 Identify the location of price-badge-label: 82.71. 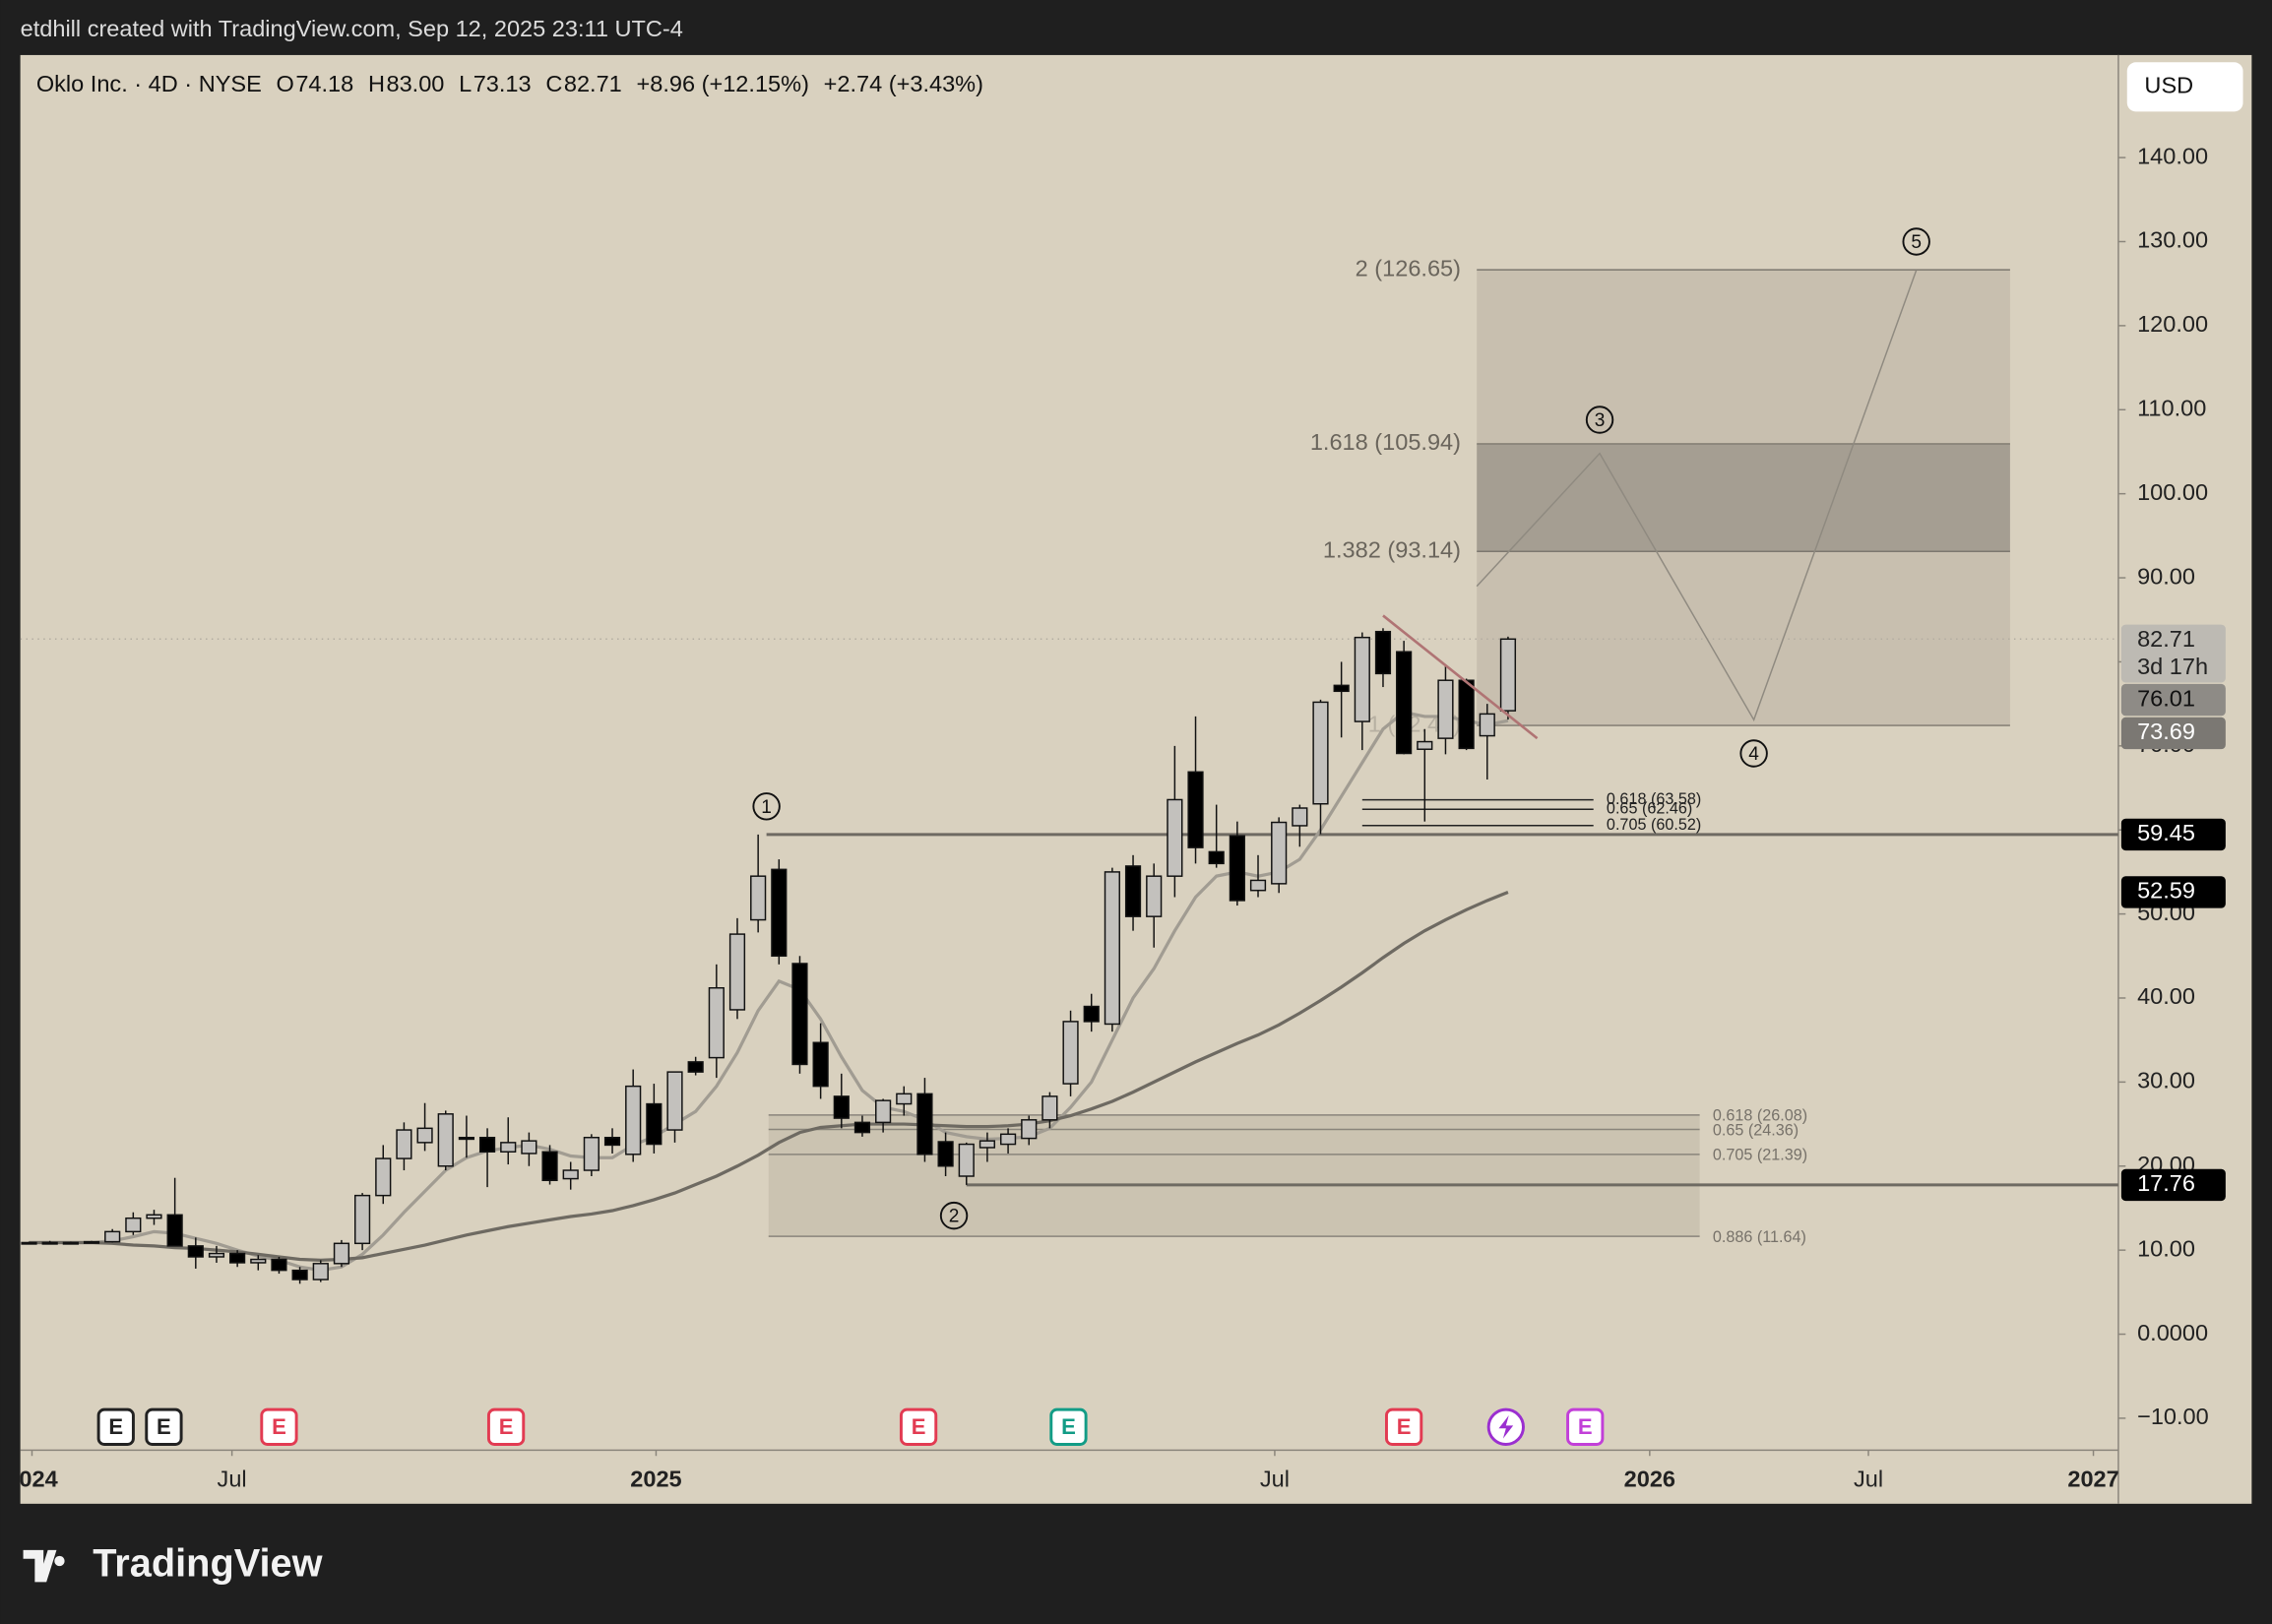
(2166, 639).